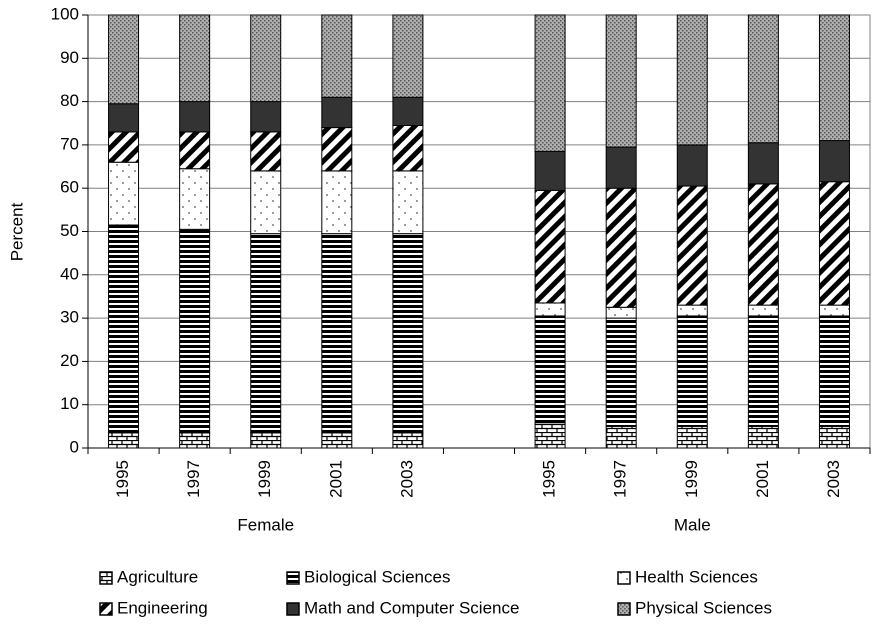 Image resolution: width=874 pixels, height=628 pixels. Describe the element at coordinates (157, 576) in the screenshot. I see `legend-label: Agriculture` at that location.